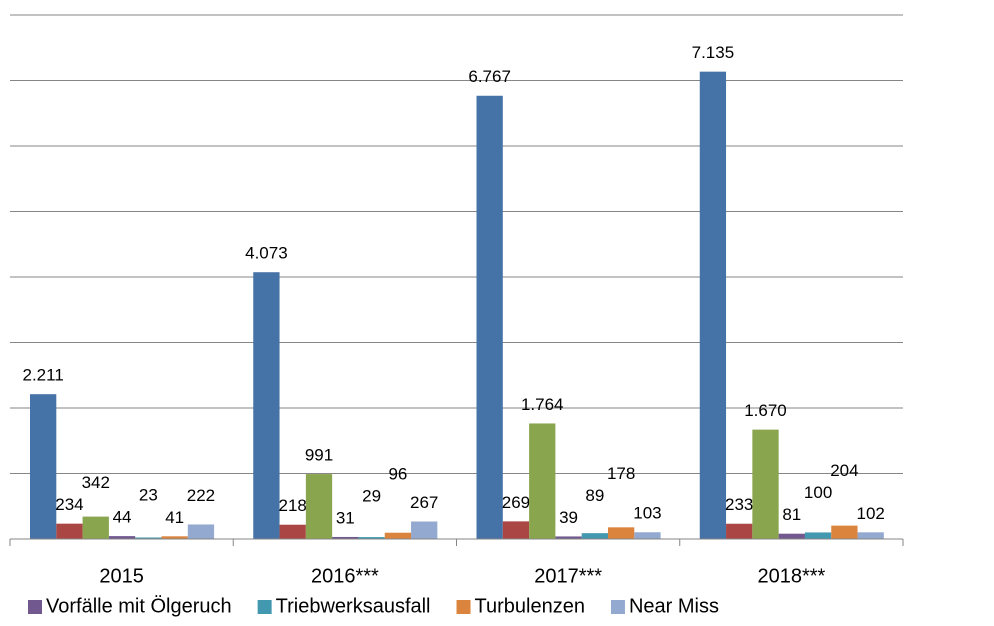  What do you see at coordinates (621, 473) in the screenshot?
I see `value-label: 178` at bounding box center [621, 473].